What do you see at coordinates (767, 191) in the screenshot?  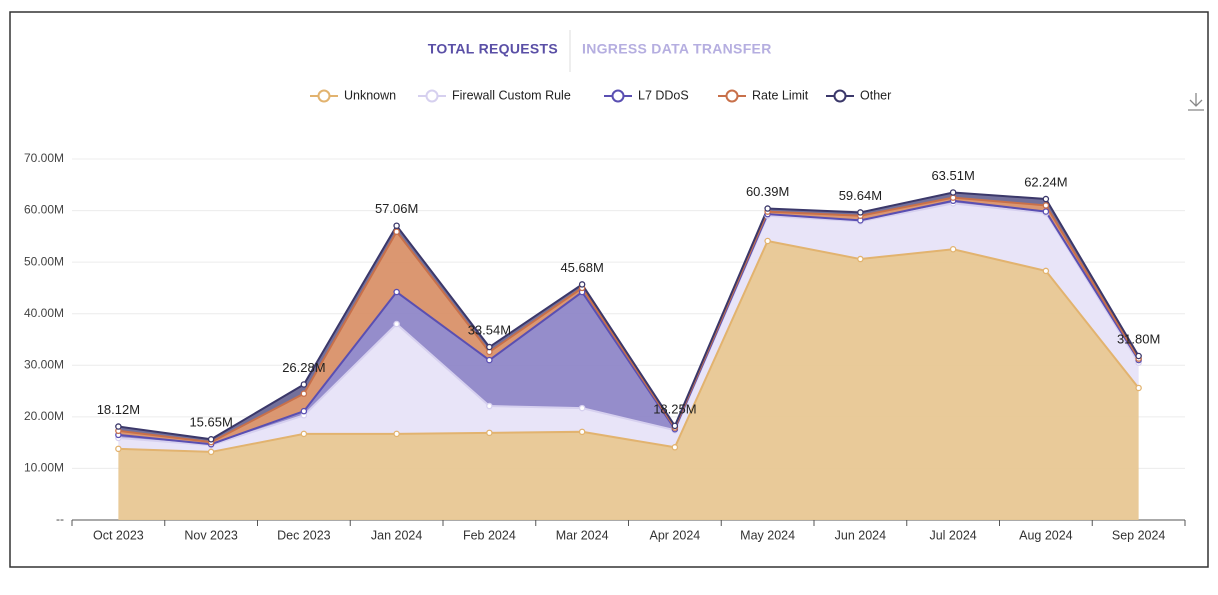 I see `total-label: 60.39M` at bounding box center [767, 191].